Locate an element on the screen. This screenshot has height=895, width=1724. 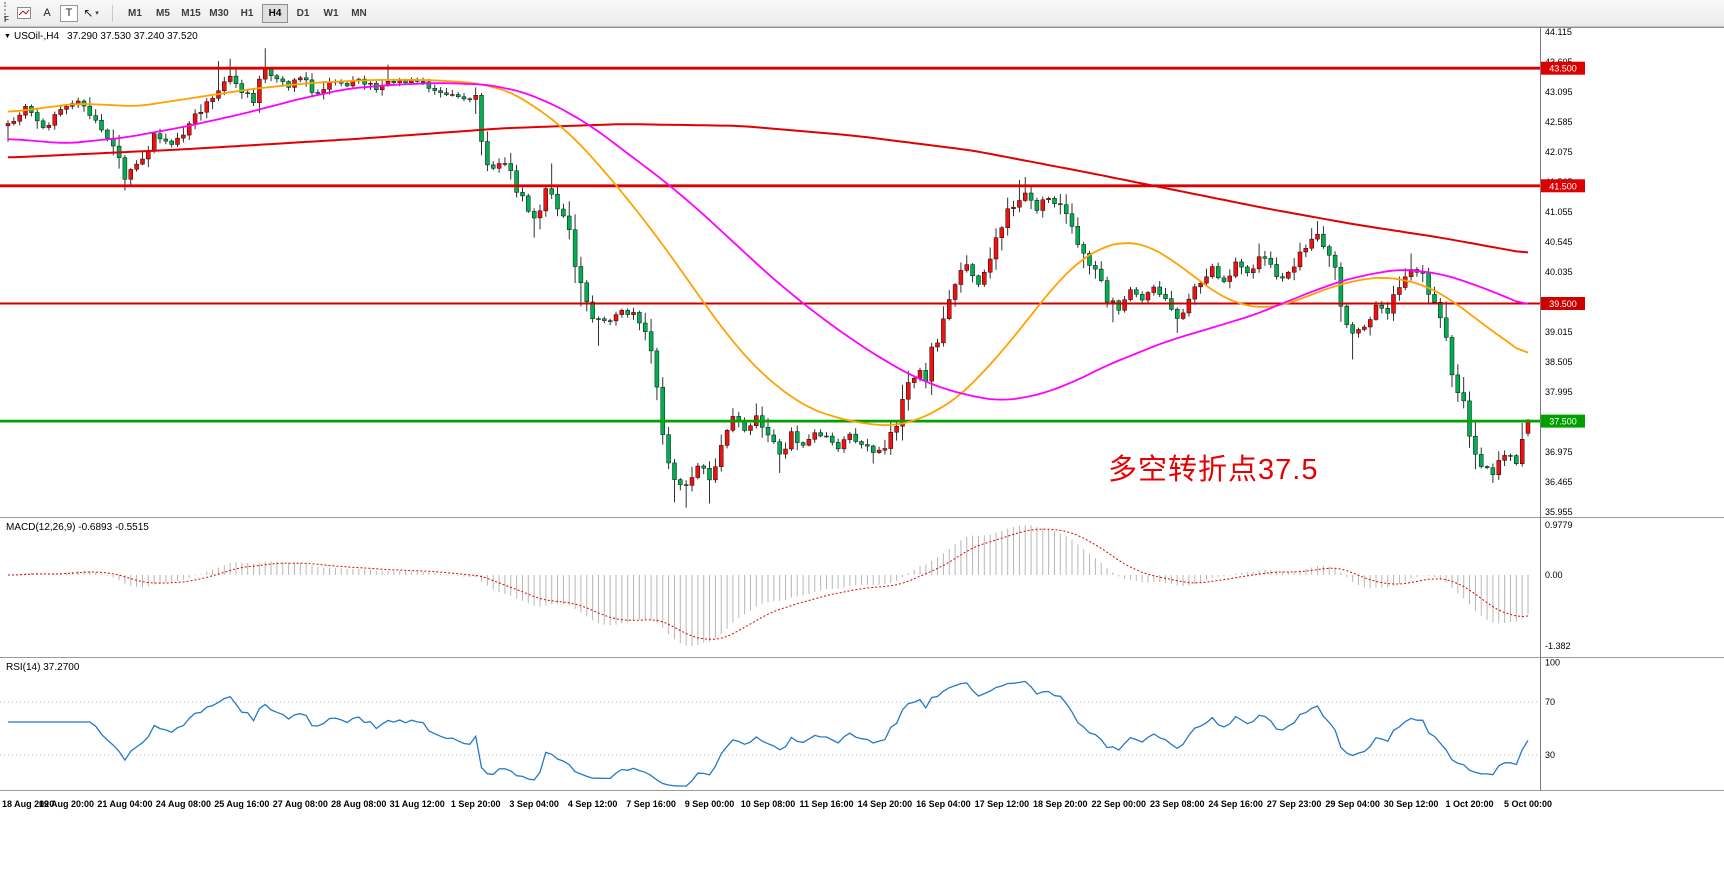
price-tag-39.500 is located at coordinates (1563, 303).